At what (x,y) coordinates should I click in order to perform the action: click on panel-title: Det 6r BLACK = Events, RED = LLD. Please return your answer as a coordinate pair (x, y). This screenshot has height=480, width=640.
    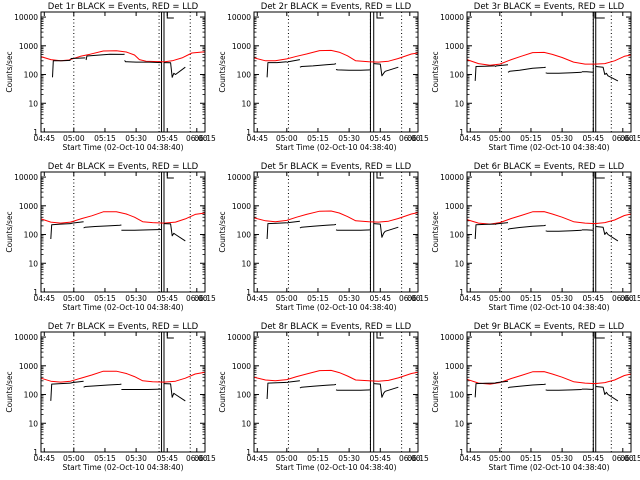
    Looking at the image, I should click on (549, 167).